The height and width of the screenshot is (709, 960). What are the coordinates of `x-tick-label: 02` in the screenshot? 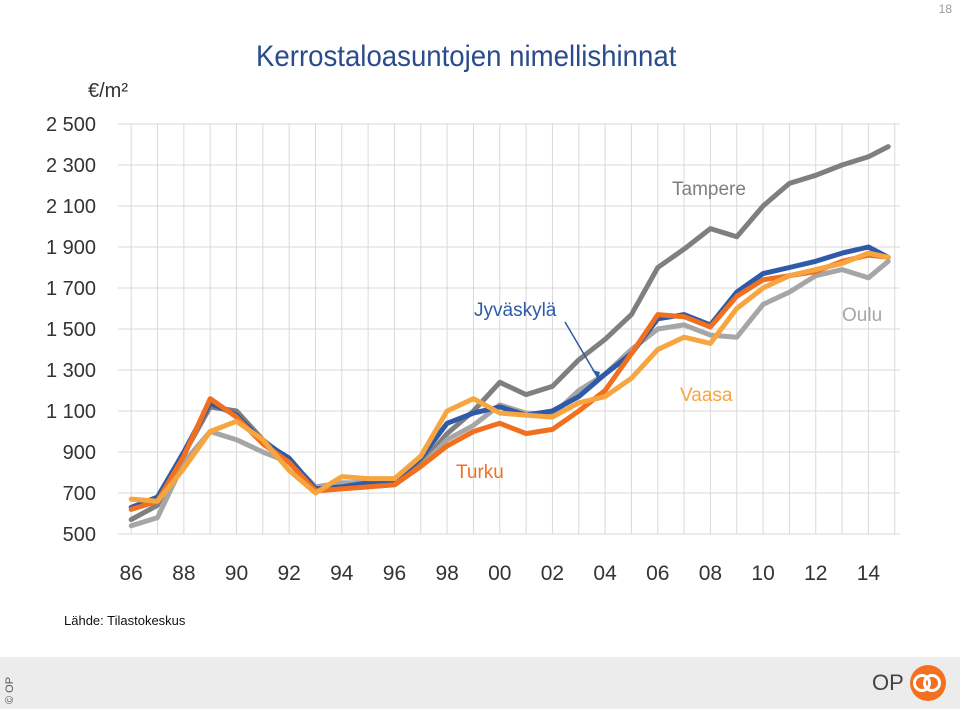 It's located at (552, 573).